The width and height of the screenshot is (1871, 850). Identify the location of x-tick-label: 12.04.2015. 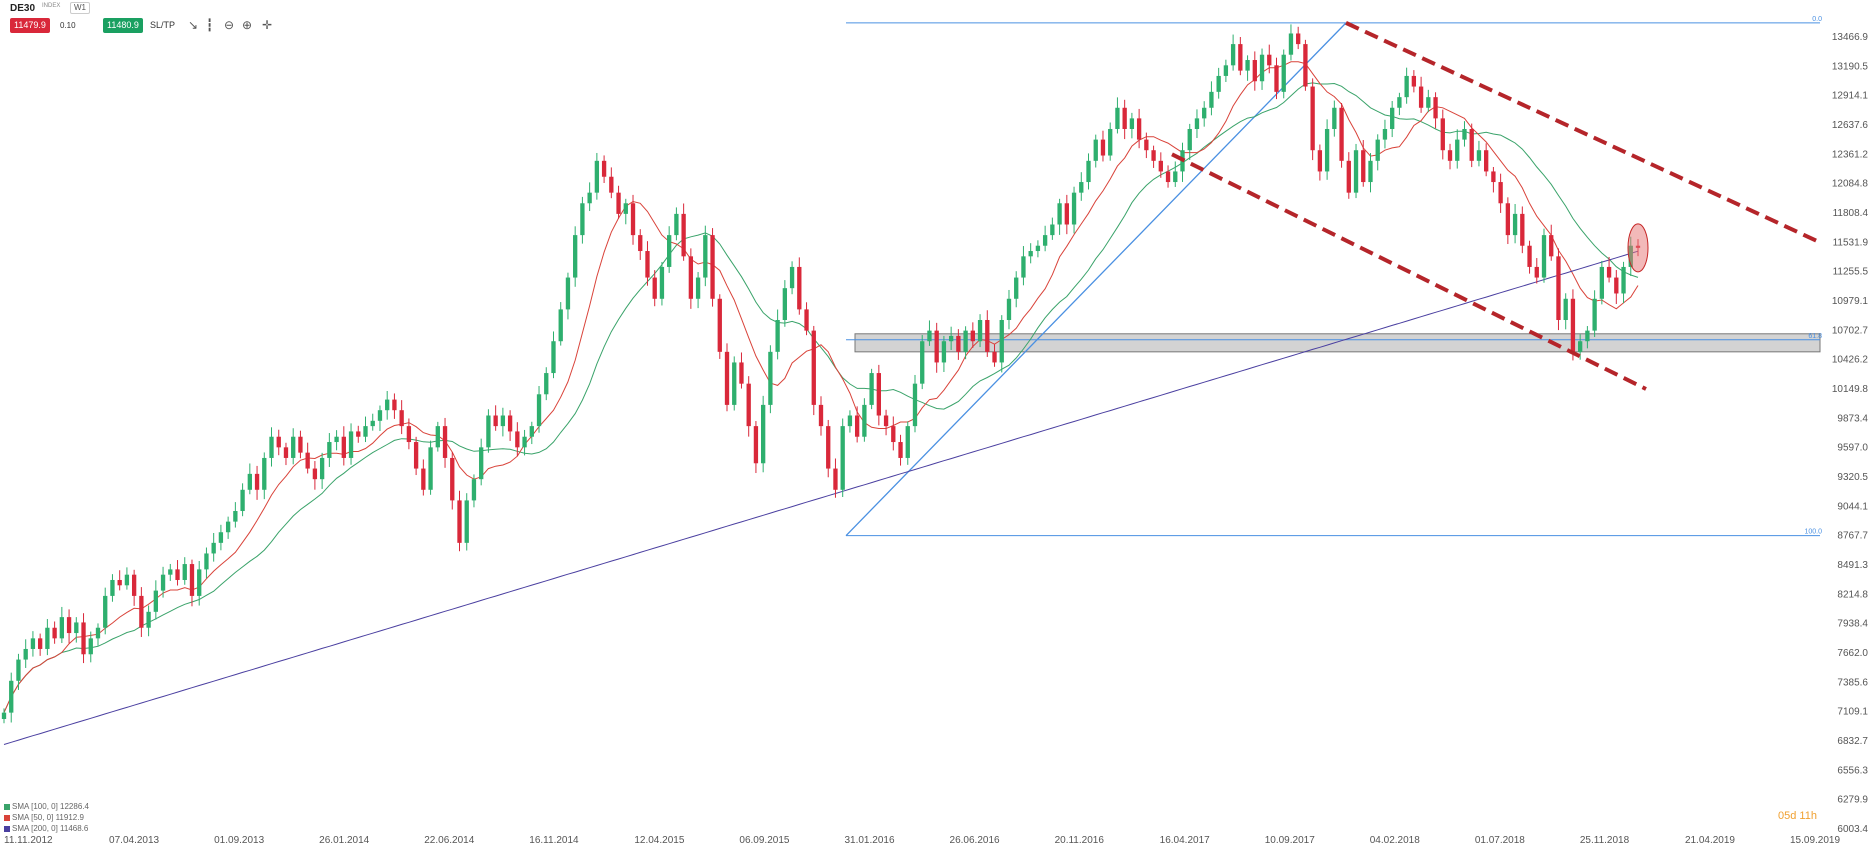
(659, 840).